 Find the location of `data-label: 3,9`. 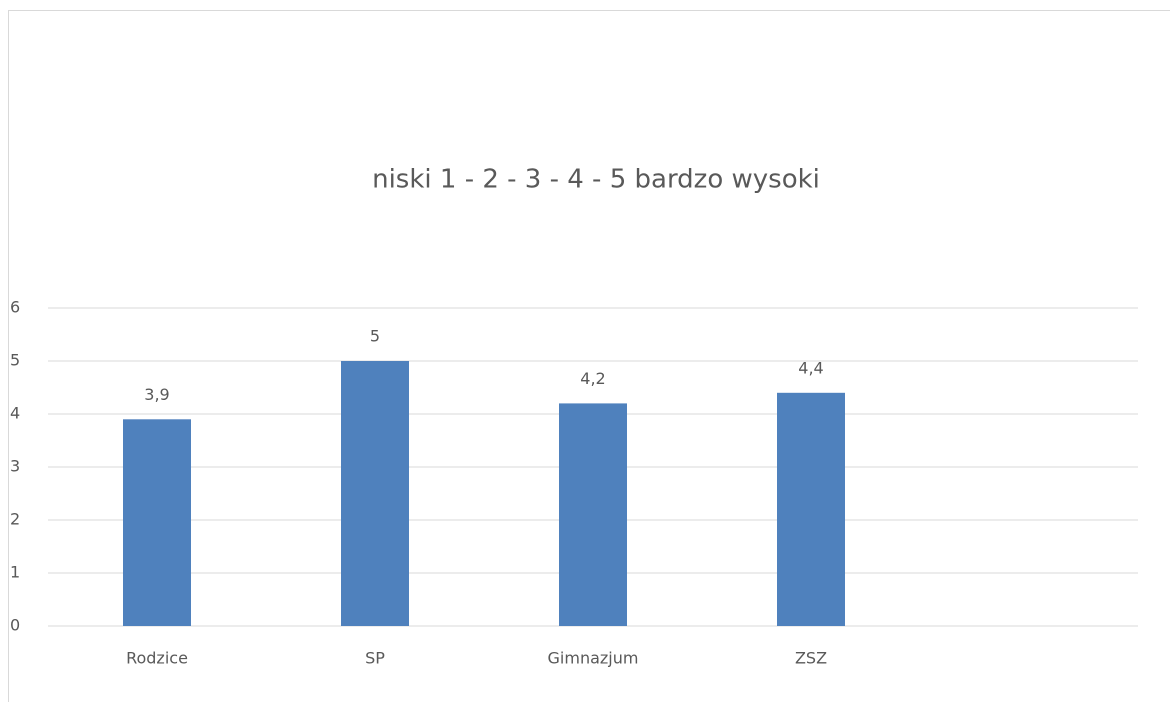

data-label: 3,9 is located at coordinates (156, 394).